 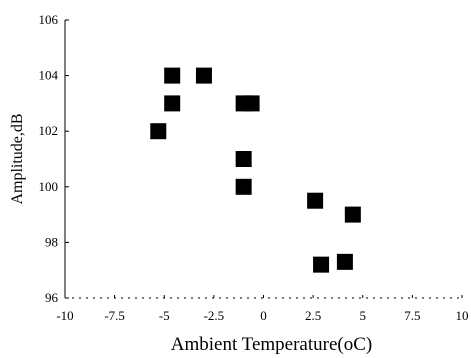 I want to click on y-tick-label: 100, so click(x=49, y=186).